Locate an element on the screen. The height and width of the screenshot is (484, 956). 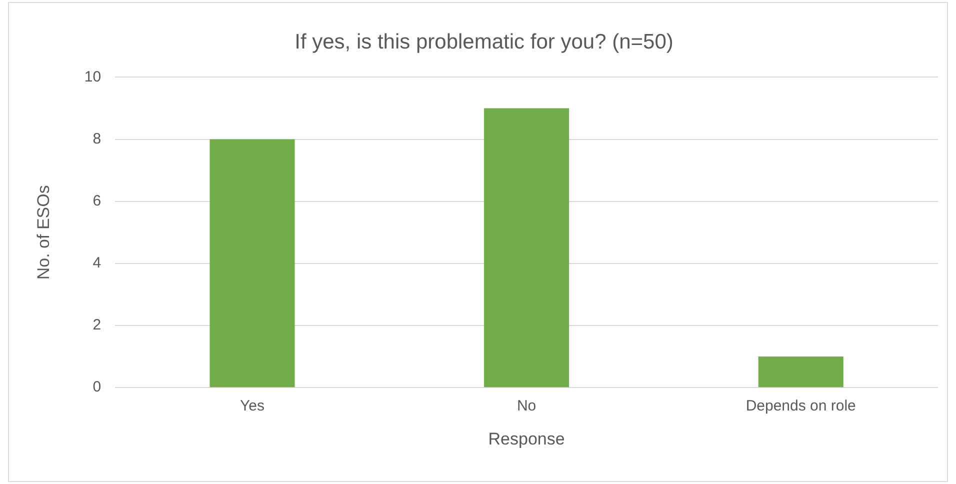
x-tick-label: No is located at coordinates (526, 406).